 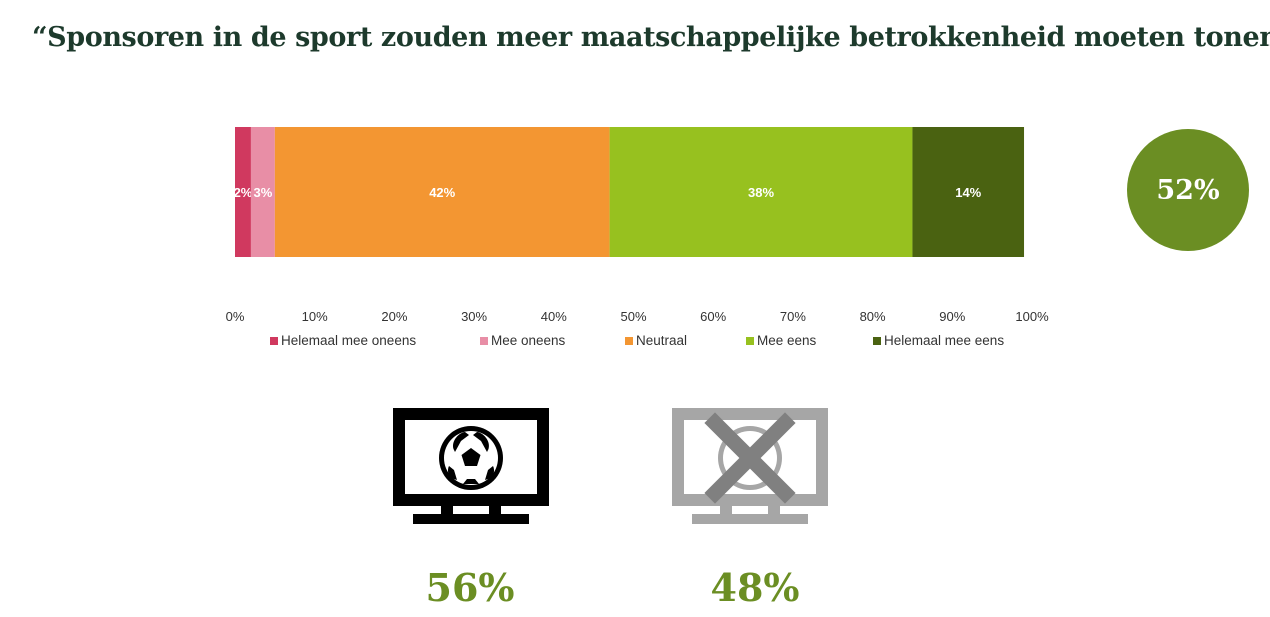 I want to click on x-tick-label: 40%, so click(x=554, y=316).